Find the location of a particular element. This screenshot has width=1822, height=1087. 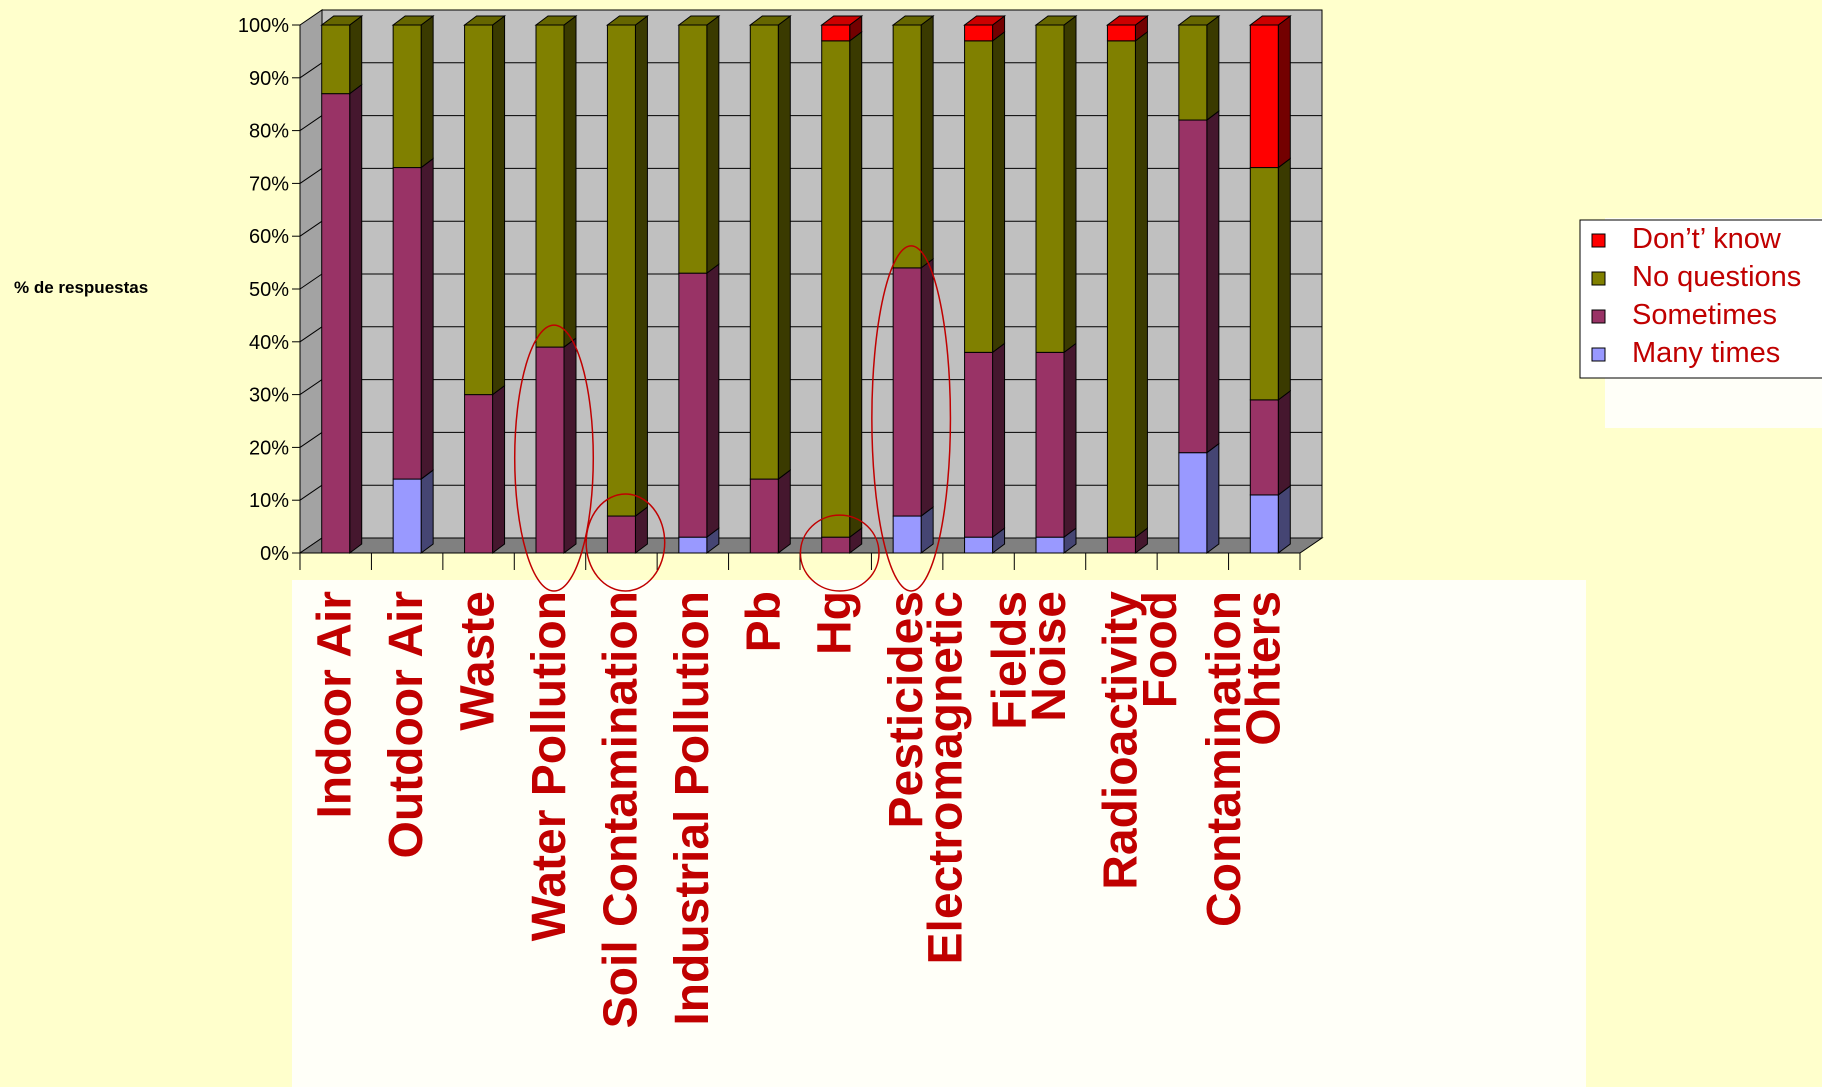

plot-floor is located at coordinates (811, 545).